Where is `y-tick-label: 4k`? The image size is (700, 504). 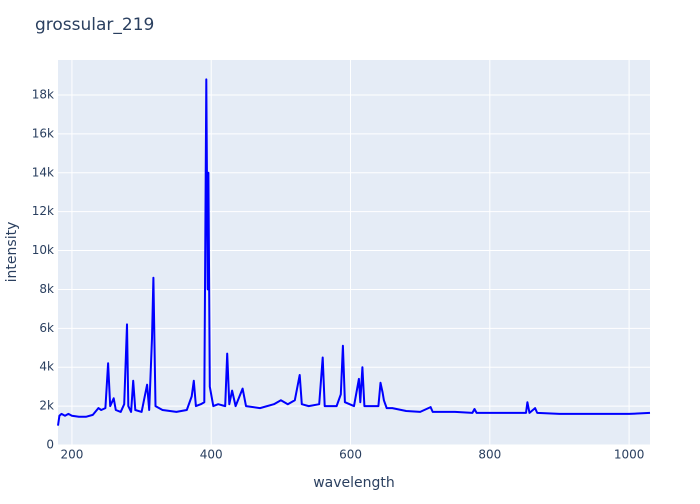 y-tick-label: 4k is located at coordinates (46, 367).